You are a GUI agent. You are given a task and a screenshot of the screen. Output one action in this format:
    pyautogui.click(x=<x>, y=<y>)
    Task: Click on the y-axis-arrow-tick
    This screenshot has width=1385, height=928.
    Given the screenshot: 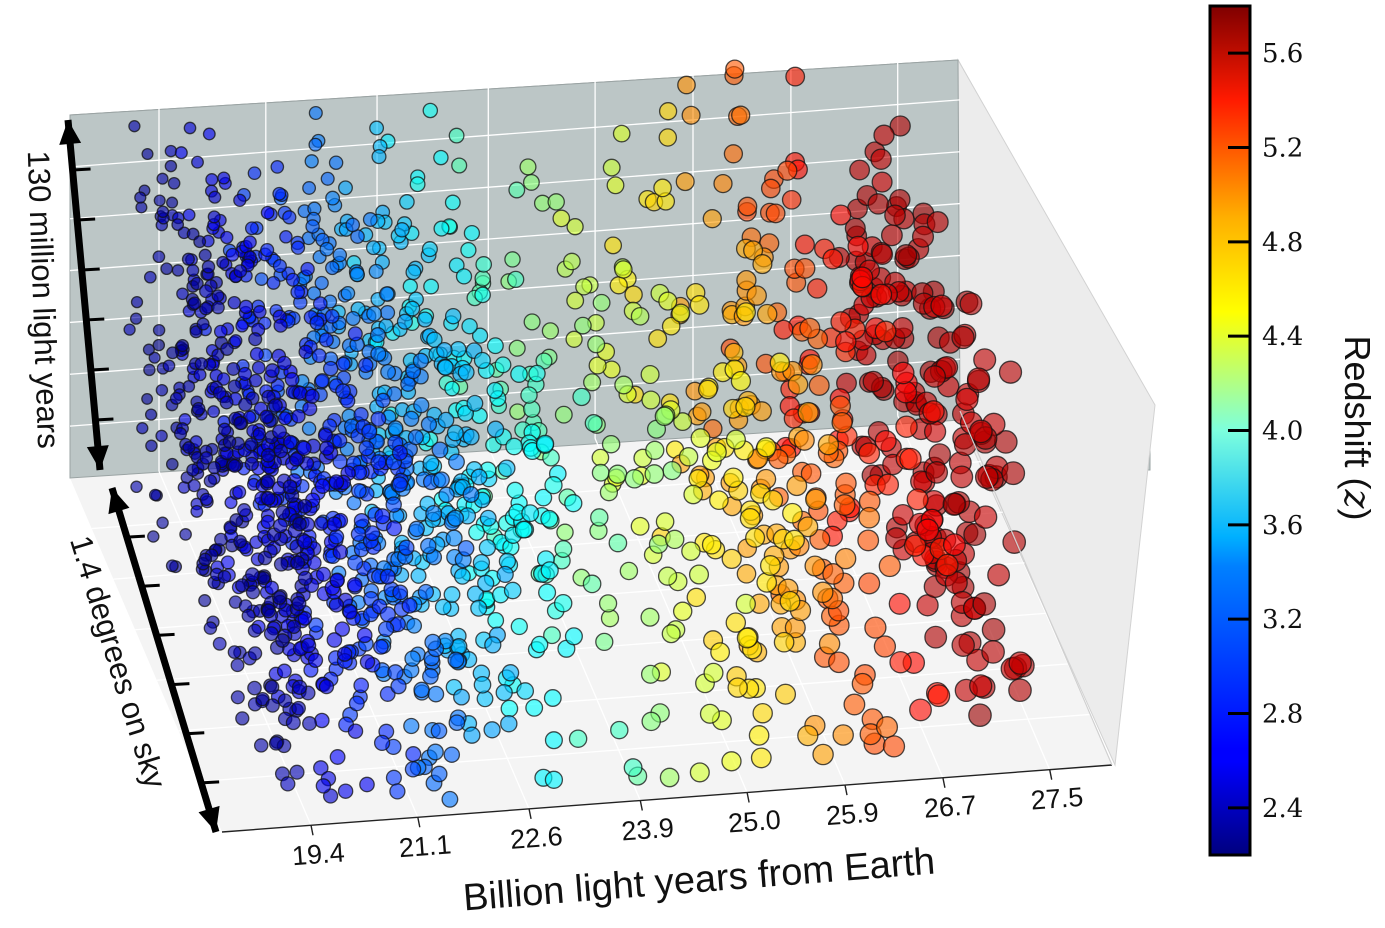 What is the action you would take?
    pyautogui.click(x=135, y=536)
    